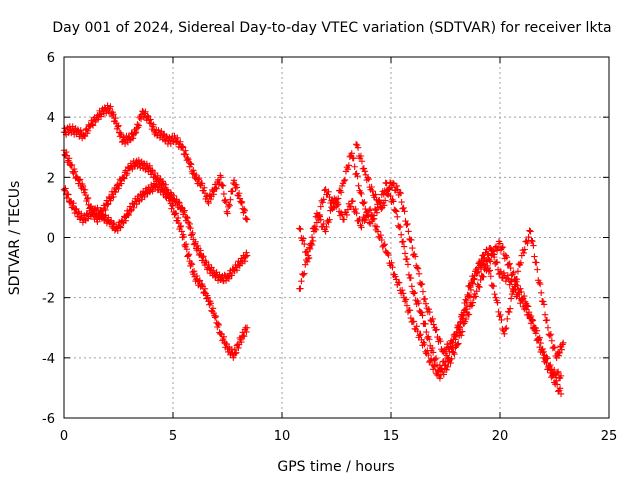 This screenshot has height=480, width=640. Describe the element at coordinates (51, 118) in the screenshot. I see `y-tick-label: 4` at that location.